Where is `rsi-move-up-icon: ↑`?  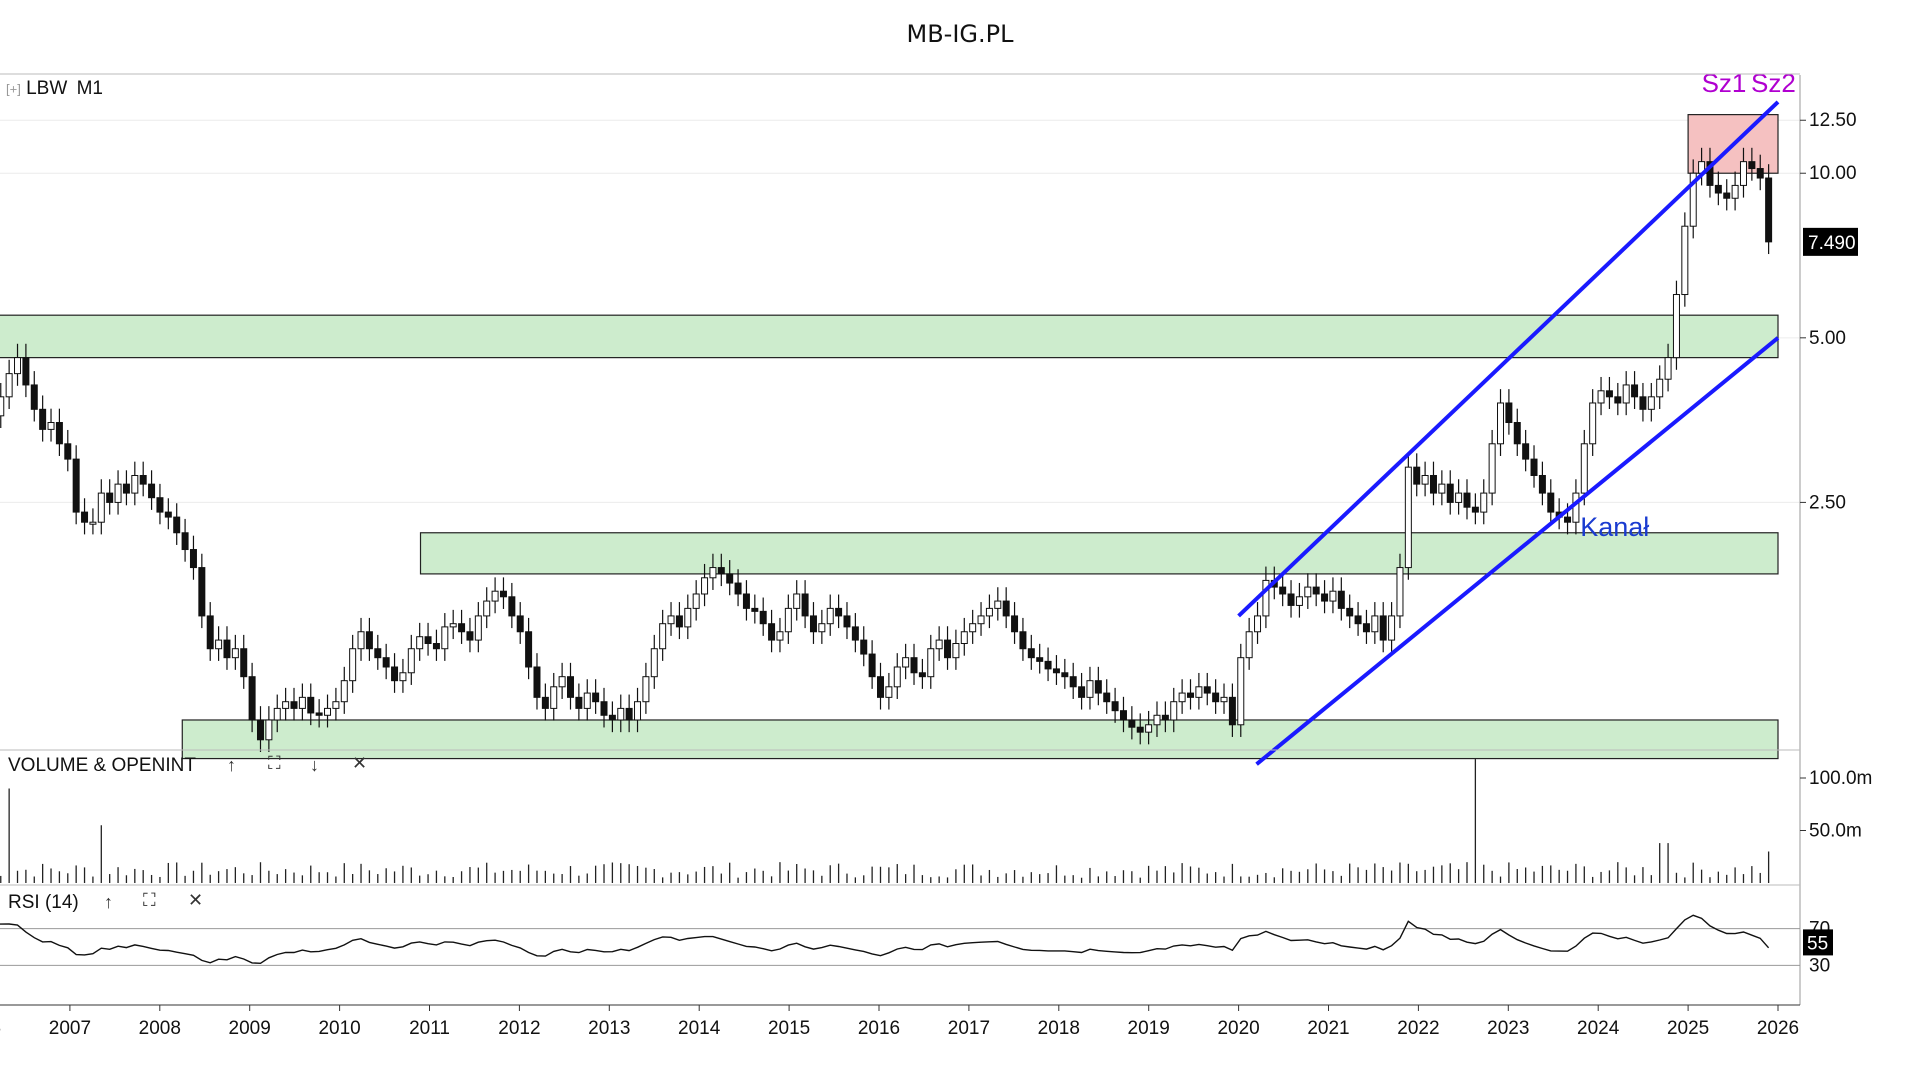 rsi-move-up-icon: ↑ is located at coordinates (108, 902).